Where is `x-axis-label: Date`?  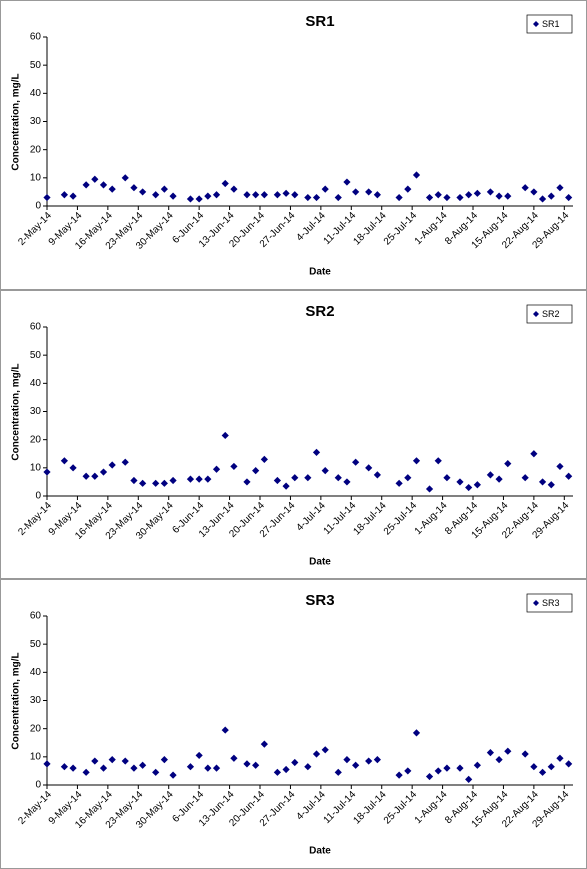 x-axis-label: Date is located at coordinates (320, 851).